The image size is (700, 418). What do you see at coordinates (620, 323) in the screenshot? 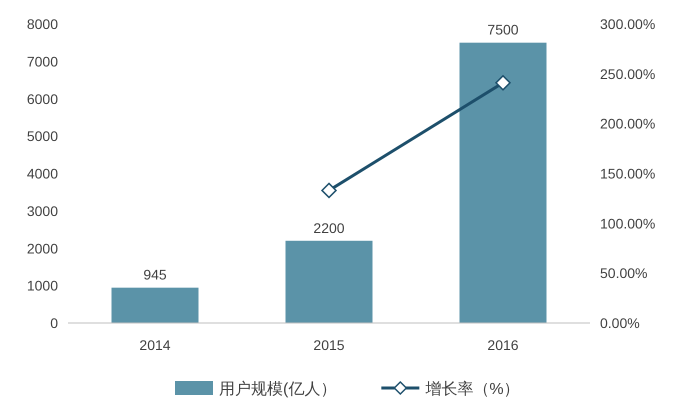
I see `y2-tick-label: 0.00%` at bounding box center [620, 323].